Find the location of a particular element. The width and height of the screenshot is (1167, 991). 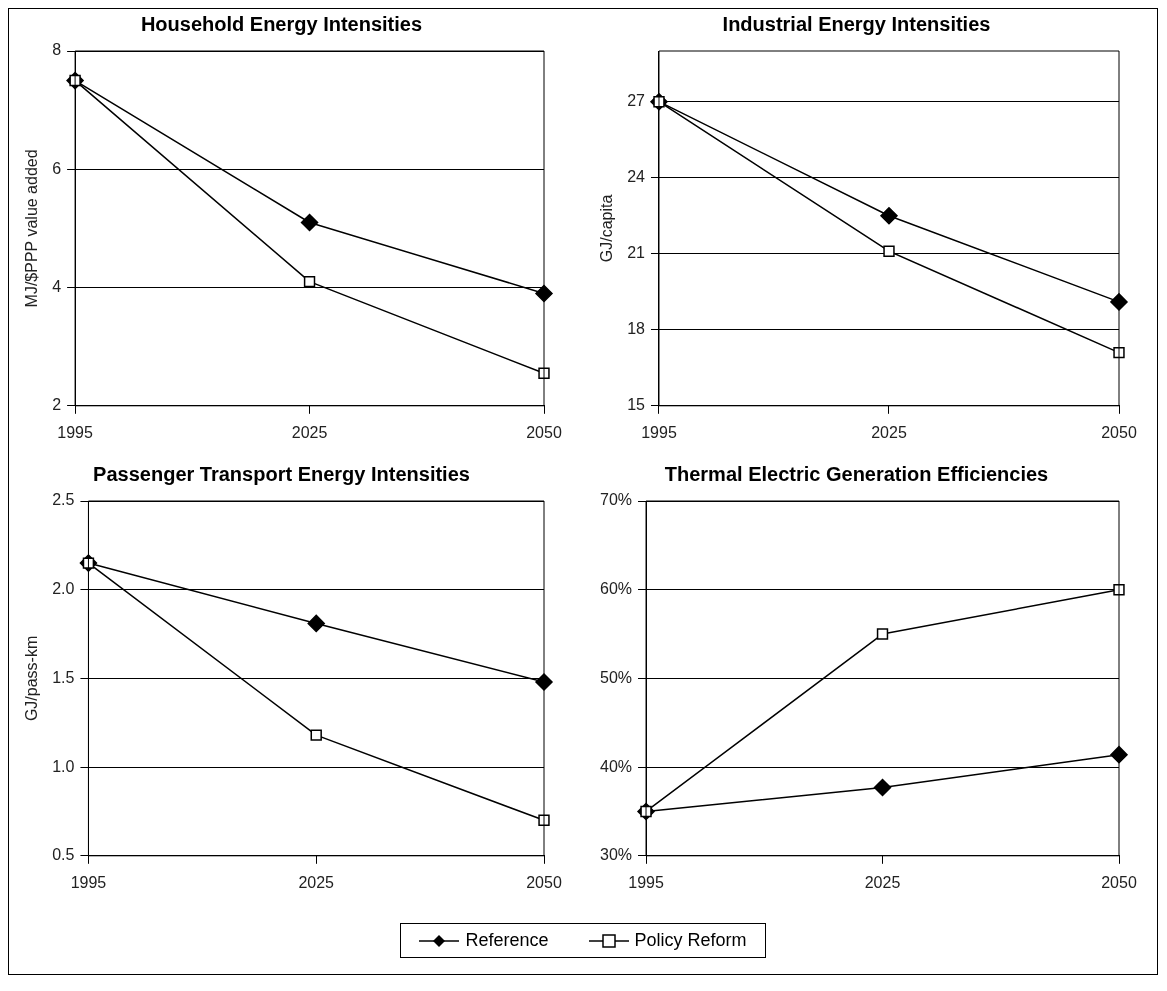

y-axis-title: GJ/capita is located at coordinates (607, 228).